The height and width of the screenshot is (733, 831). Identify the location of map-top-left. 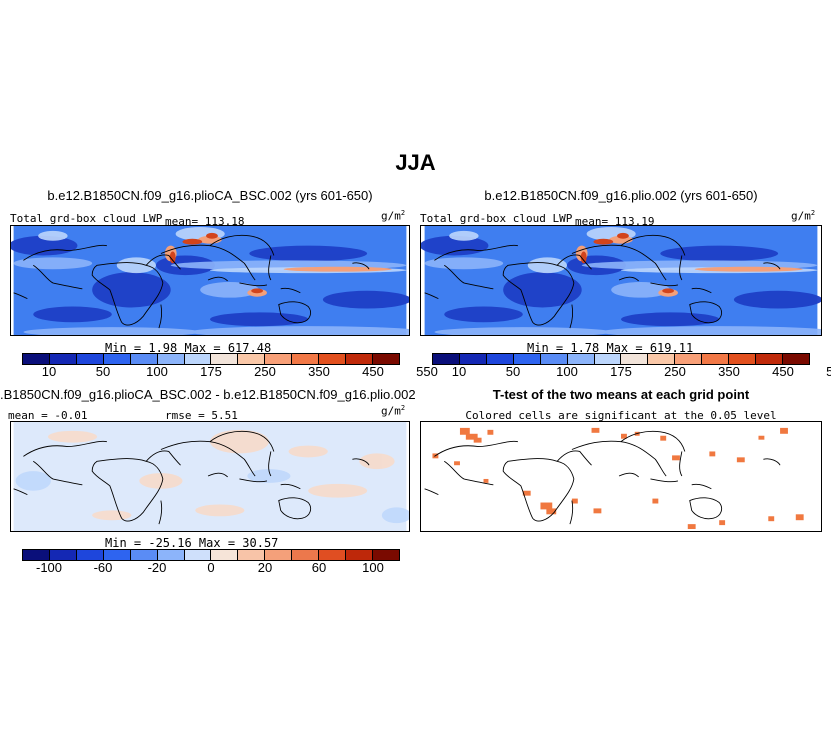
(210, 280).